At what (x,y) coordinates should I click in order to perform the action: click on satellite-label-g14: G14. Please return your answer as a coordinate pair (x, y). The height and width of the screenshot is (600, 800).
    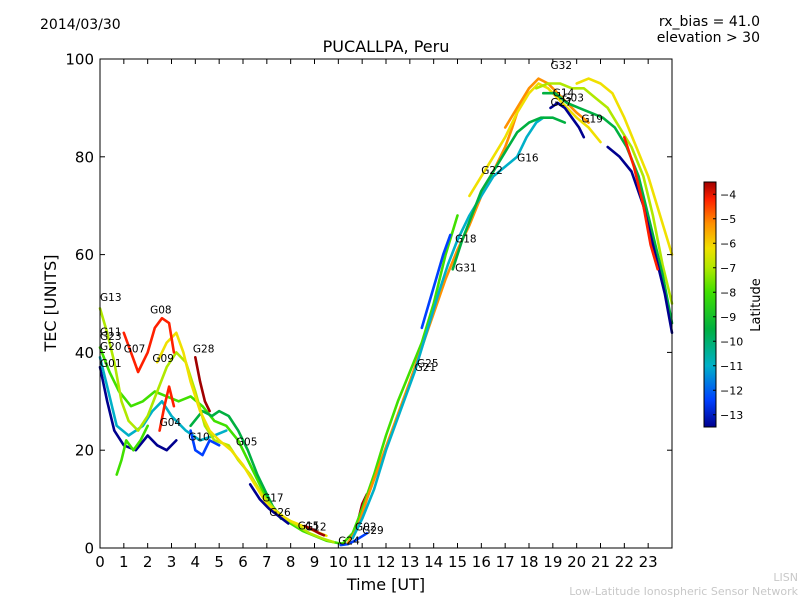
    Looking at the image, I should click on (564, 94).